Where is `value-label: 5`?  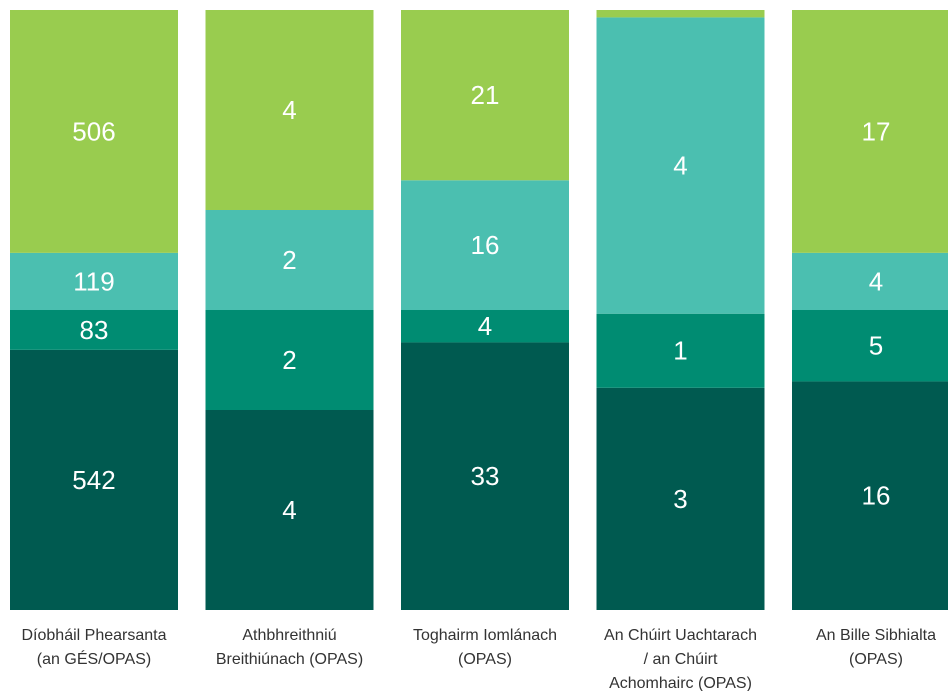
value-label: 5 is located at coordinates (876, 346).